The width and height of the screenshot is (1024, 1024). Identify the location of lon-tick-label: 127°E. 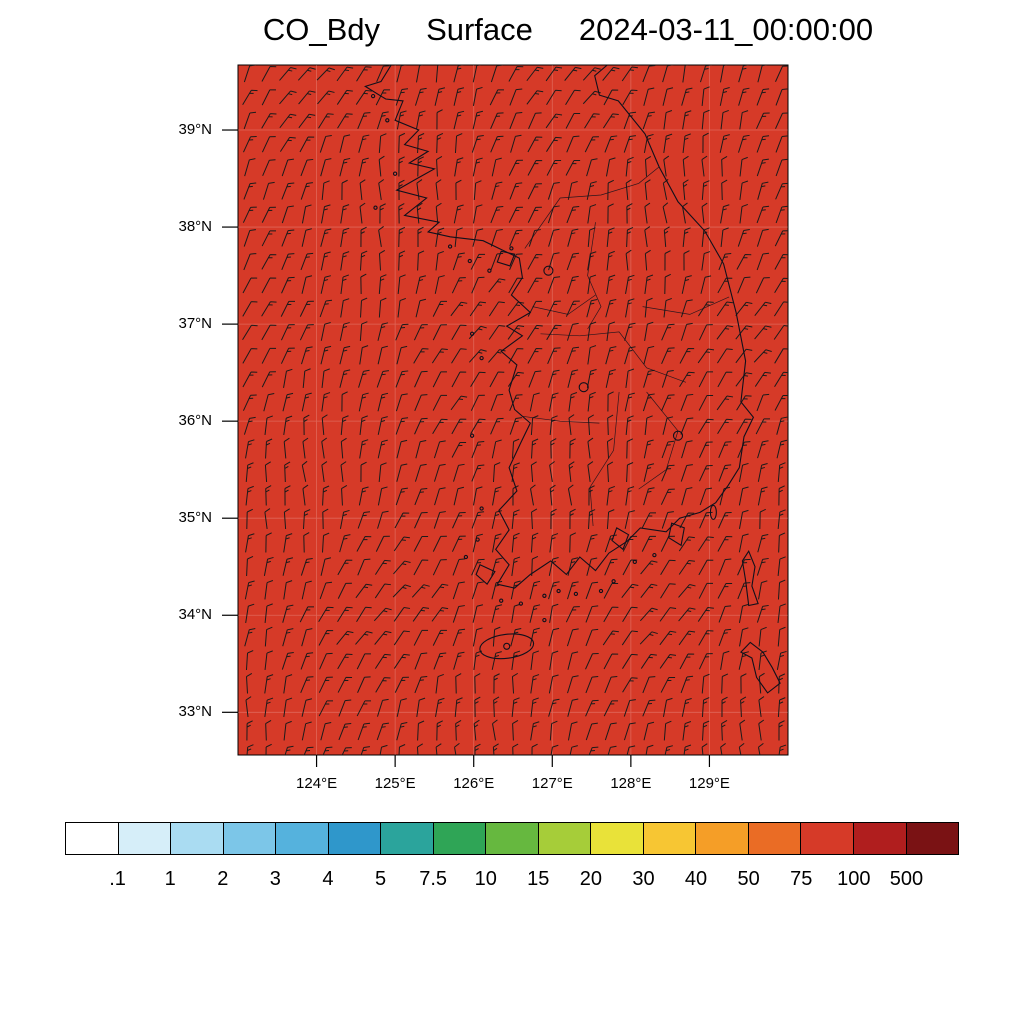
(552, 783).